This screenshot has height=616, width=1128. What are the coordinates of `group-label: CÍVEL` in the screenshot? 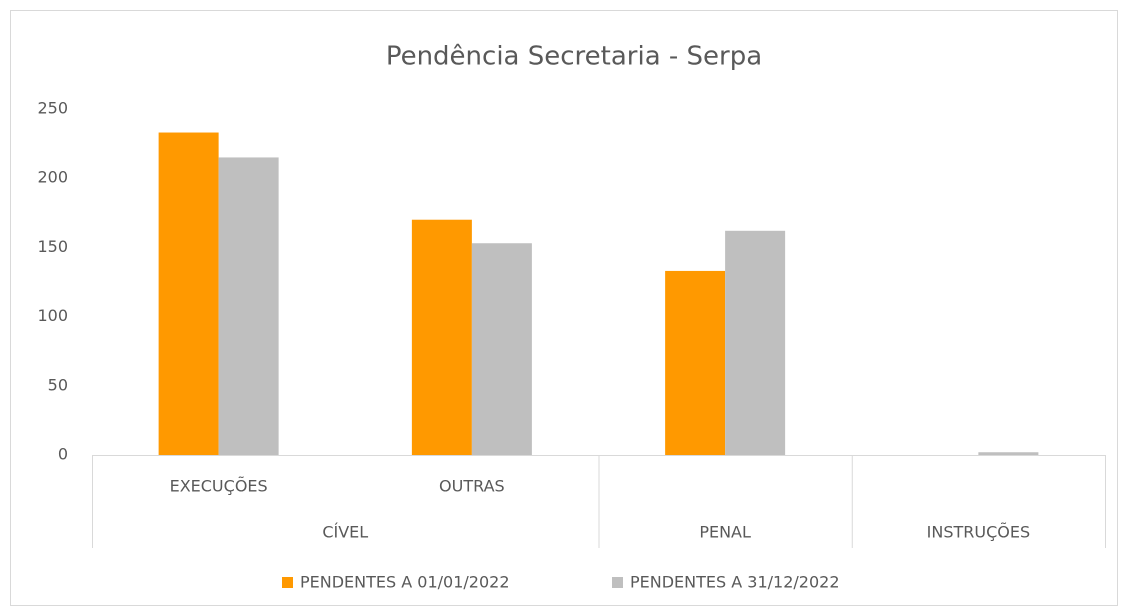 It's located at (345, 532).